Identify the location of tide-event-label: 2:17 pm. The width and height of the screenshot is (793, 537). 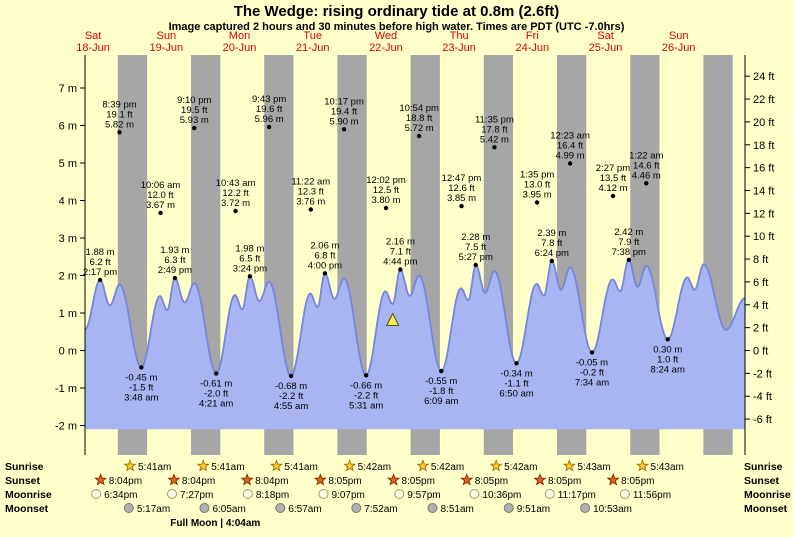
(100, 272).